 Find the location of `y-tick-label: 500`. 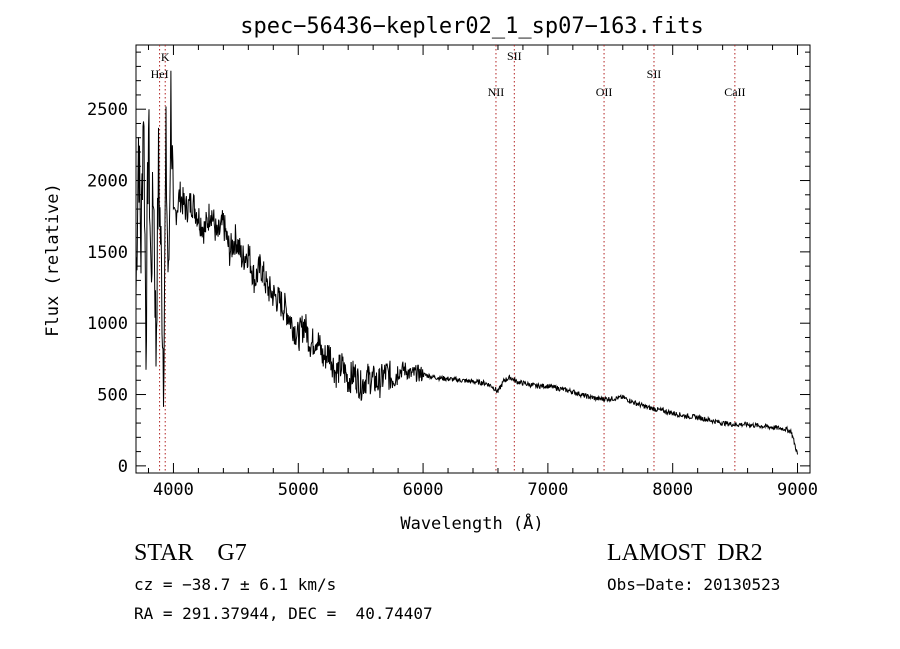

y-tick-label: 500 is located at coordinates (112, 396).